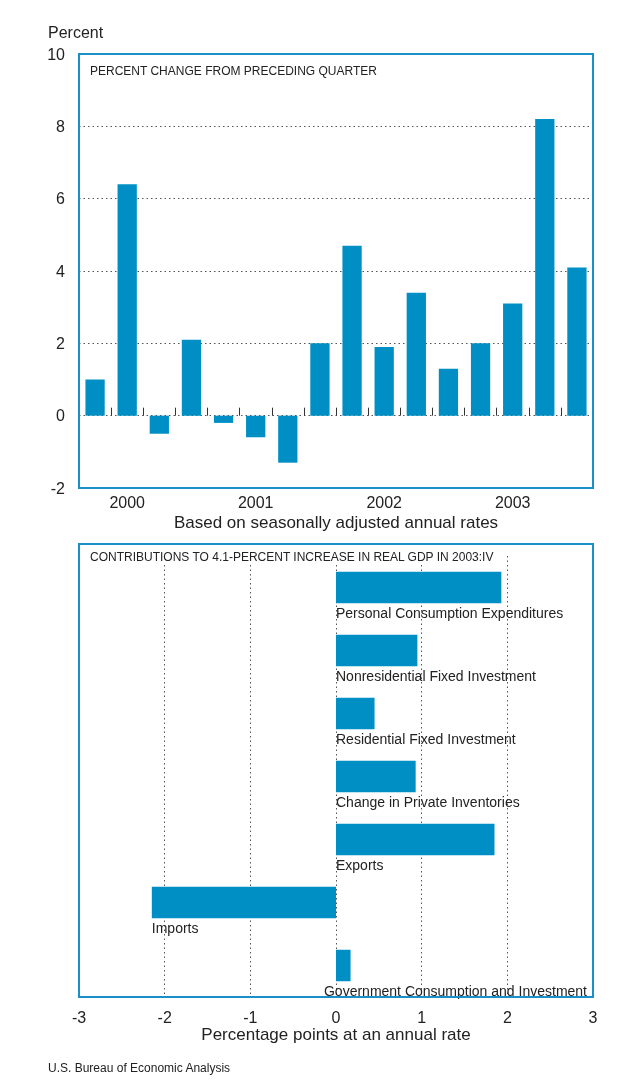  I want to click on y-tick-label: -2, so click(58, 488).